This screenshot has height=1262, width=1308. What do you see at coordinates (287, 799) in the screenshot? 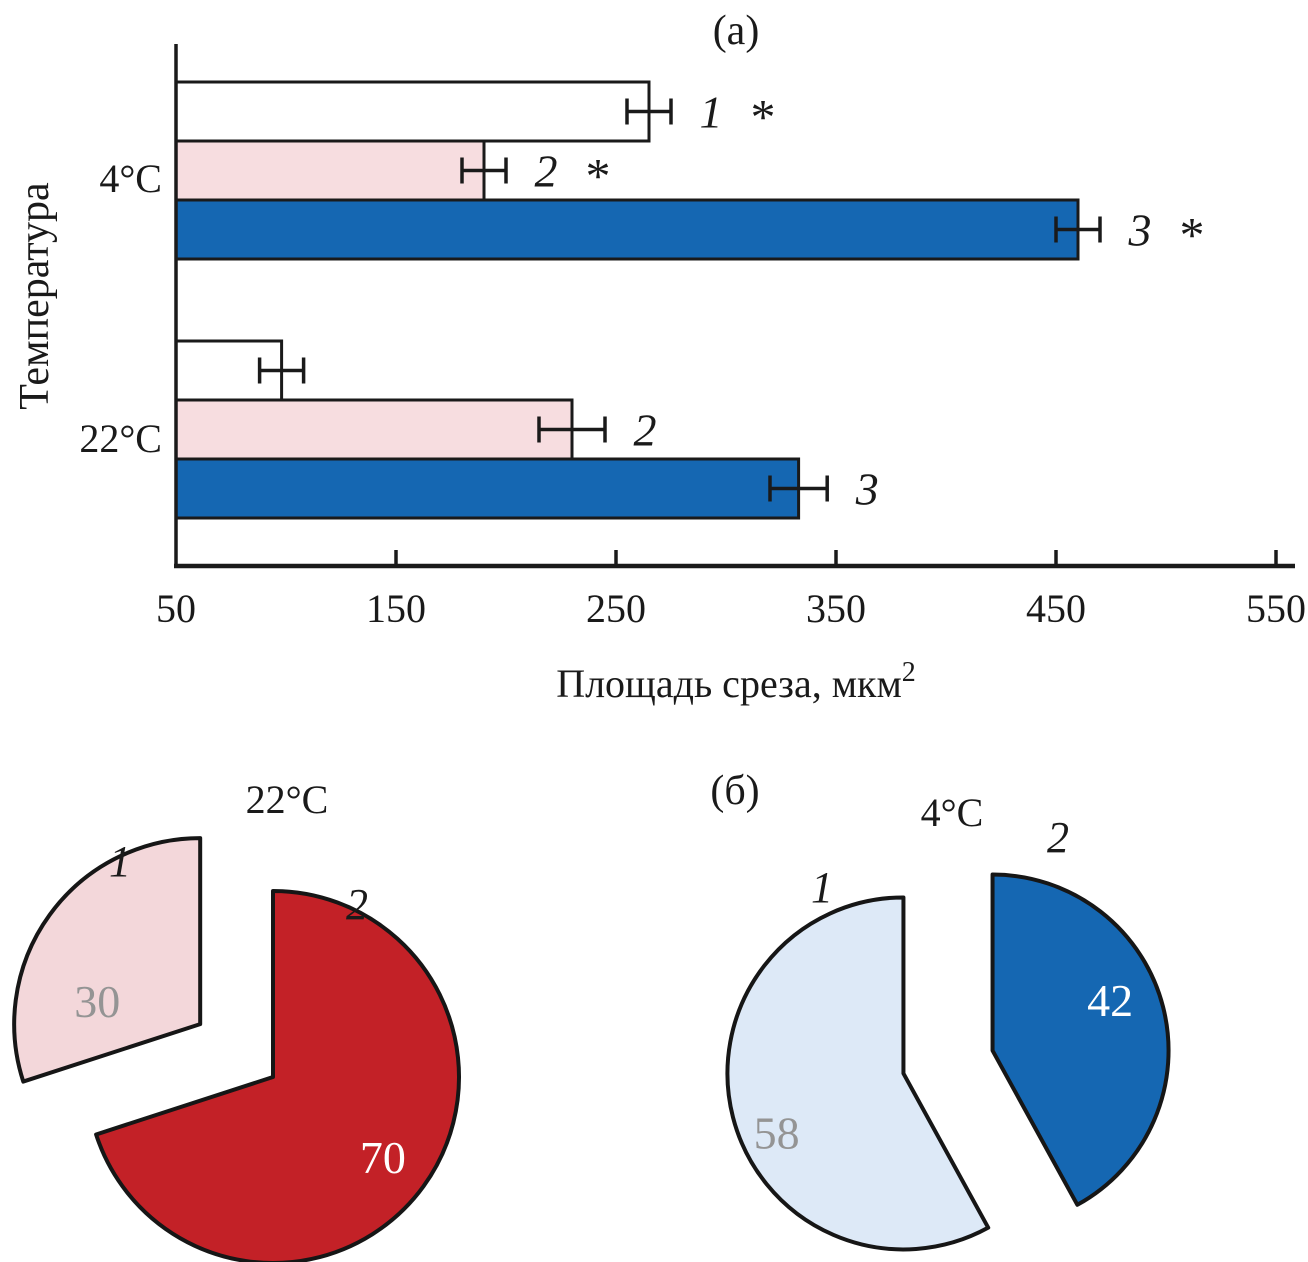
I see `pie-title-22°C: 22°C` at bounding box center [287, 799].